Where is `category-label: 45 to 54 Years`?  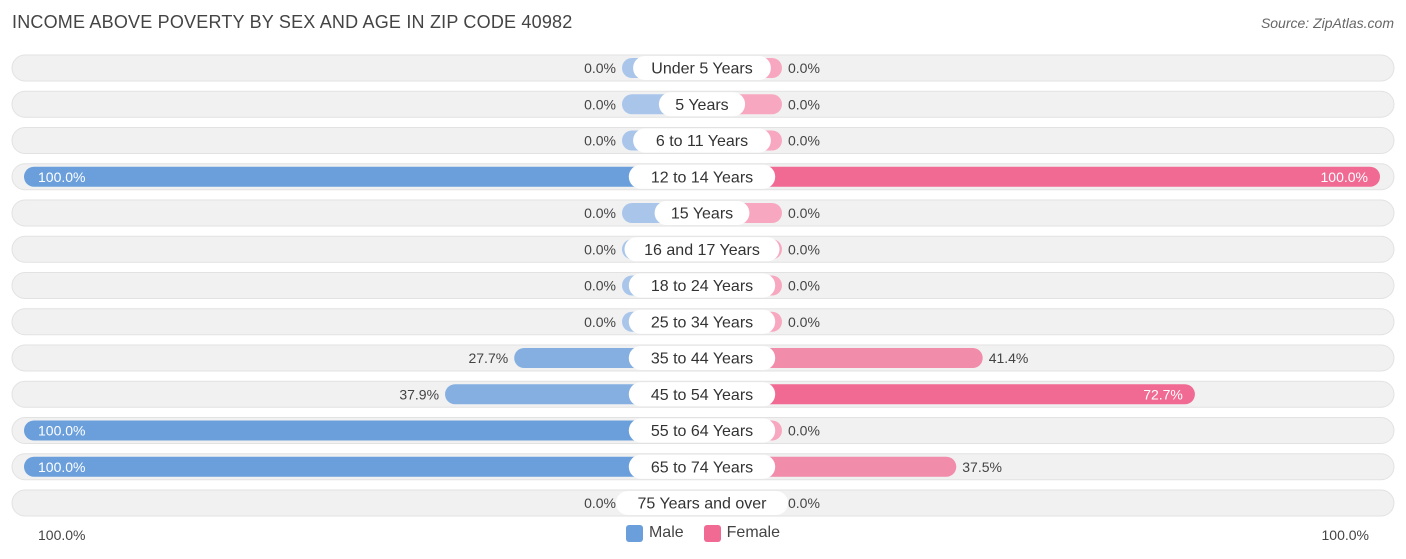 category-label: 45 to 54 Years is located at coordinates (702, 395).